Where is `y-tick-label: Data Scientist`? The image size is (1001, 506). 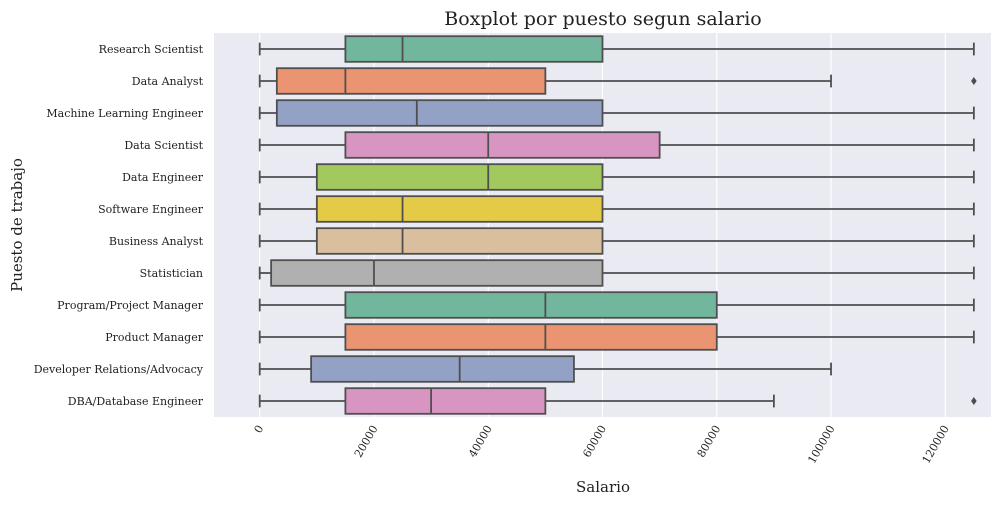
y-tick-label: Data Scientist is located at coordinates (163, 145).